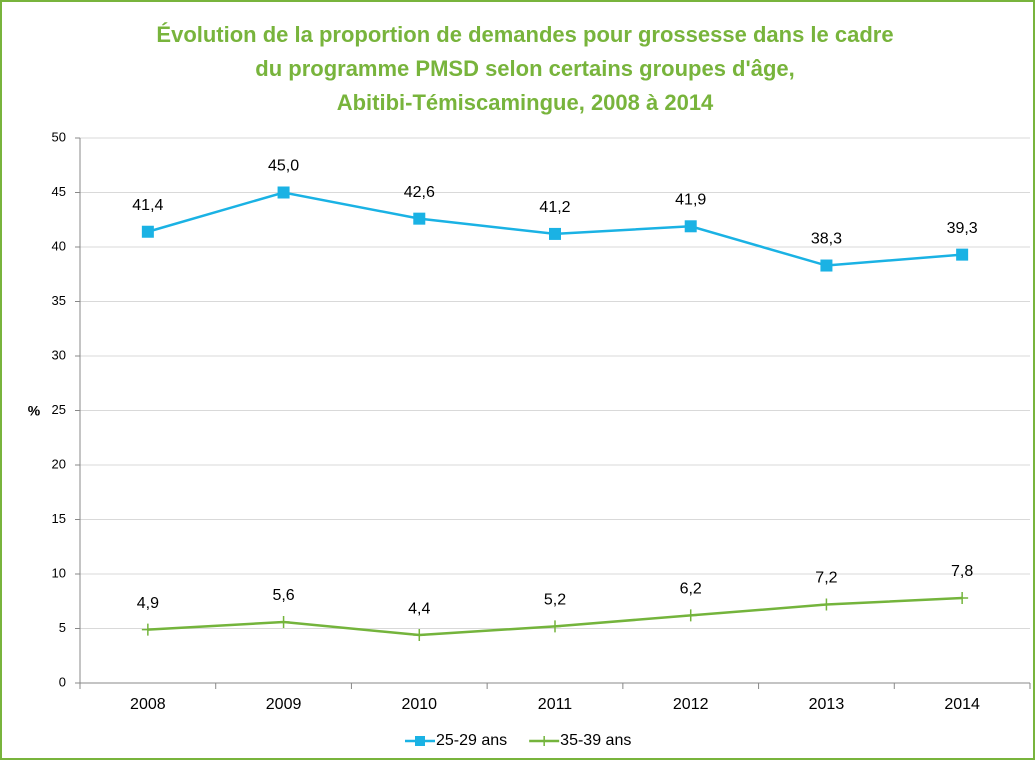 Image resolution: width=1035 pixels, height=760 pixels. I want to click on data-label: 42,6, so click(419, 192).